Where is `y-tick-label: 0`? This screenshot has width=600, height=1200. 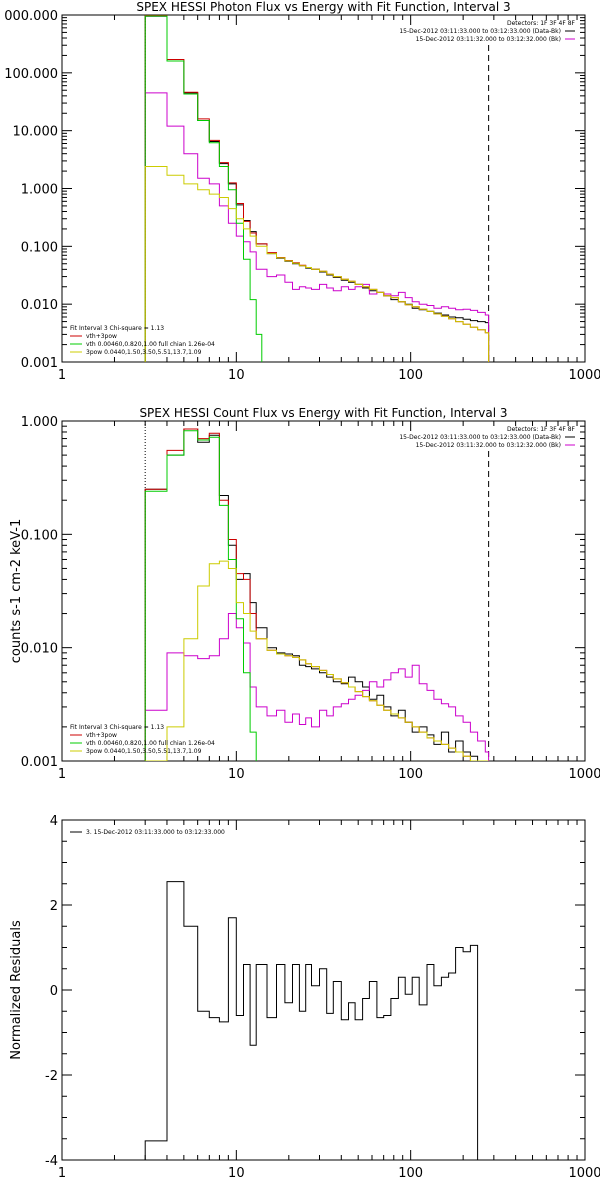
y-tick-label: 0 is located at coordinates (54, 991).